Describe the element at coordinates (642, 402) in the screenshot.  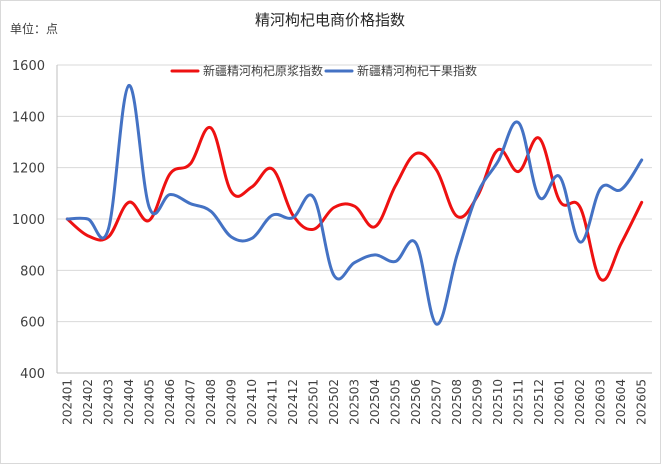
I see `x-tick-label: 202605` at that location.